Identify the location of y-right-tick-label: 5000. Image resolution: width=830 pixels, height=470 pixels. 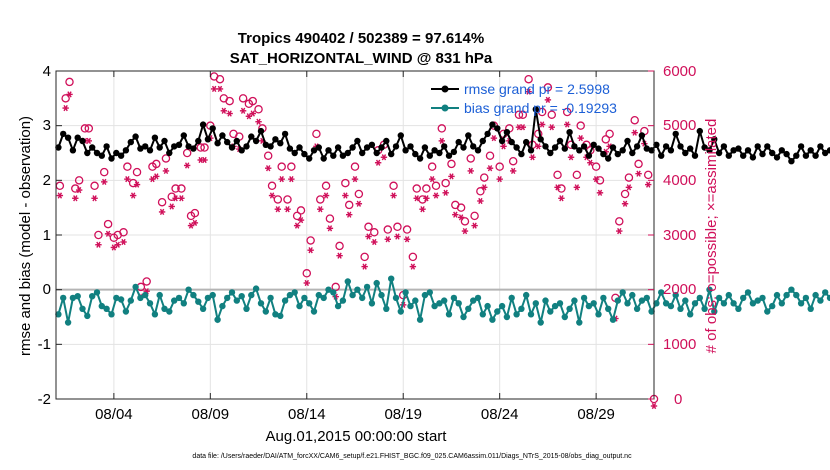
(679, 125).